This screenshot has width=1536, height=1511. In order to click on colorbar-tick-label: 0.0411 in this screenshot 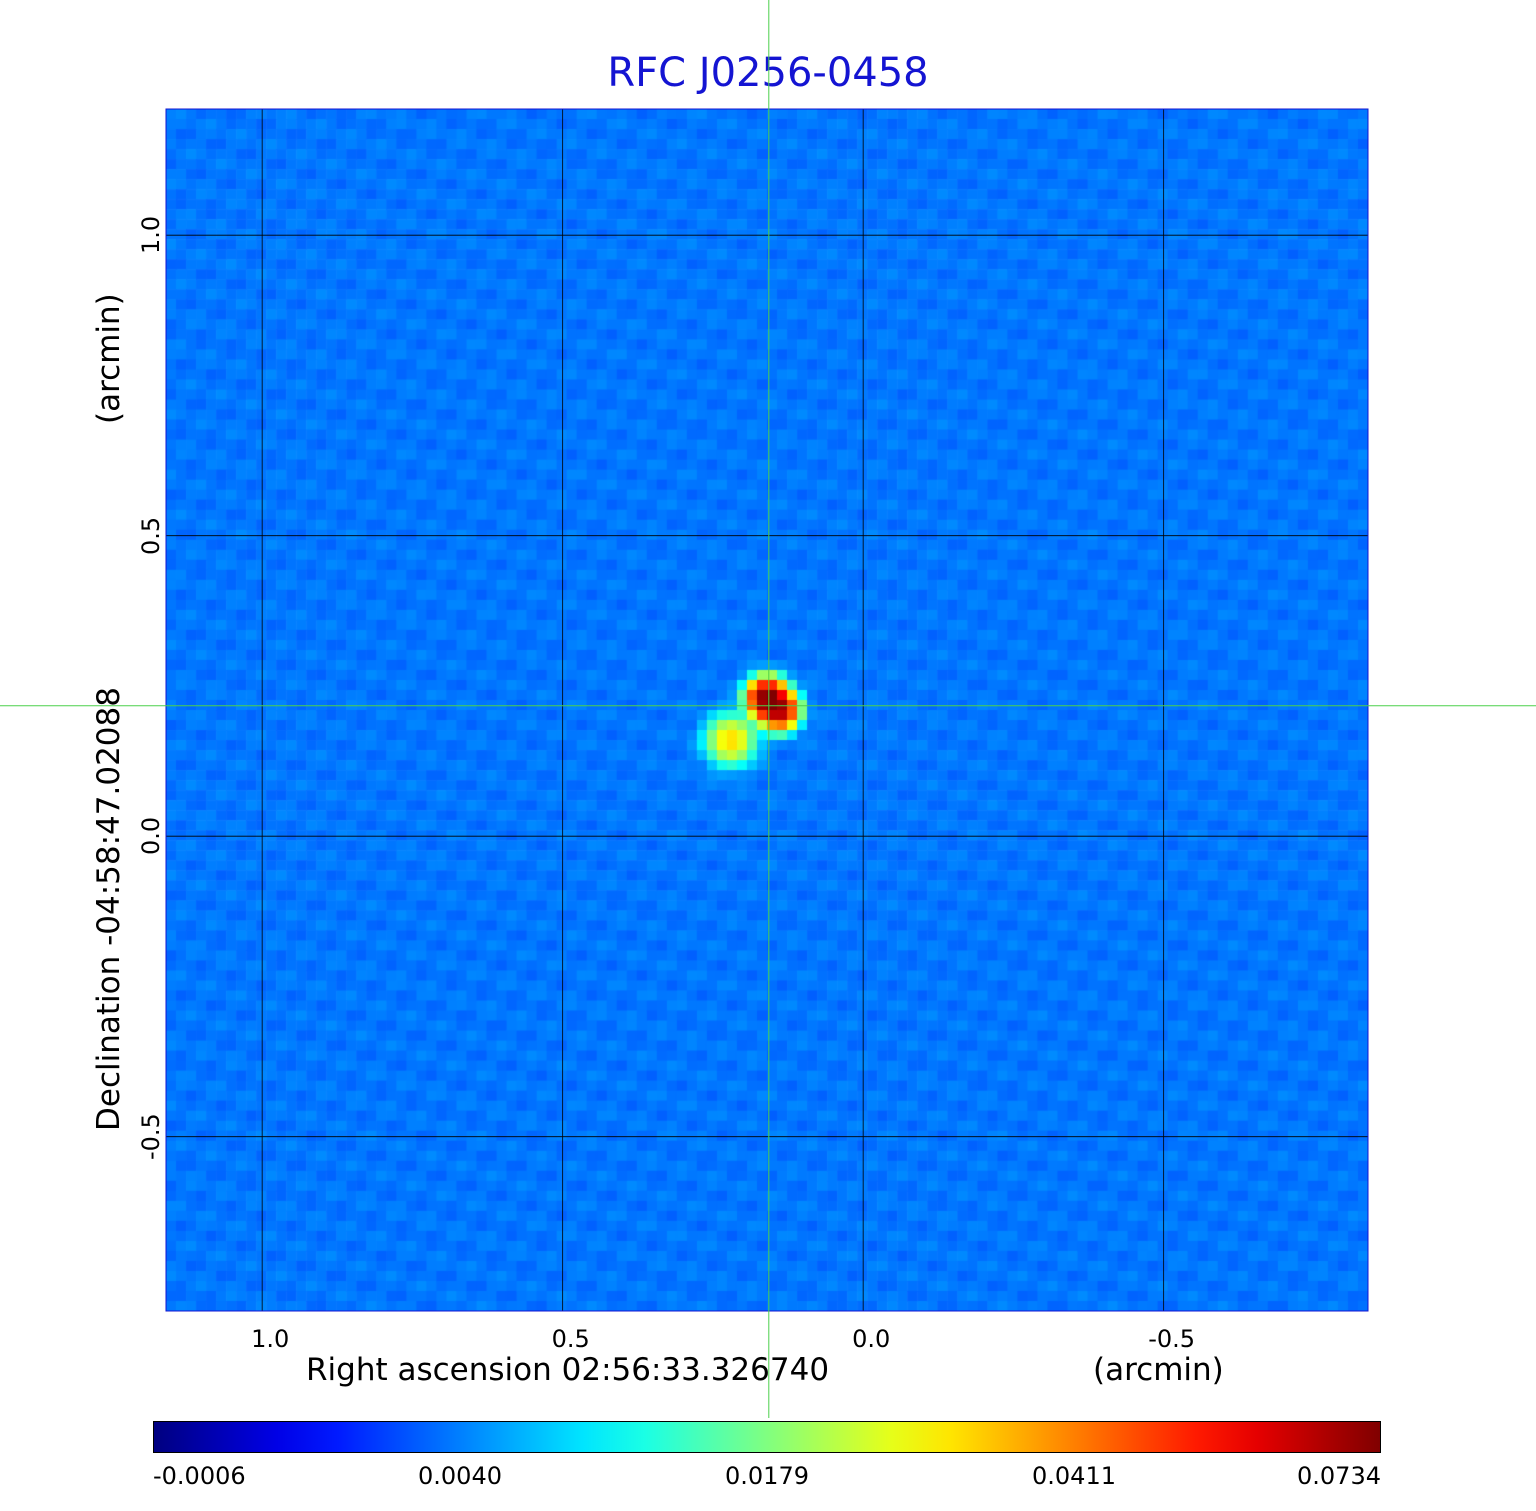, I will do `click(1074, 1476)`.